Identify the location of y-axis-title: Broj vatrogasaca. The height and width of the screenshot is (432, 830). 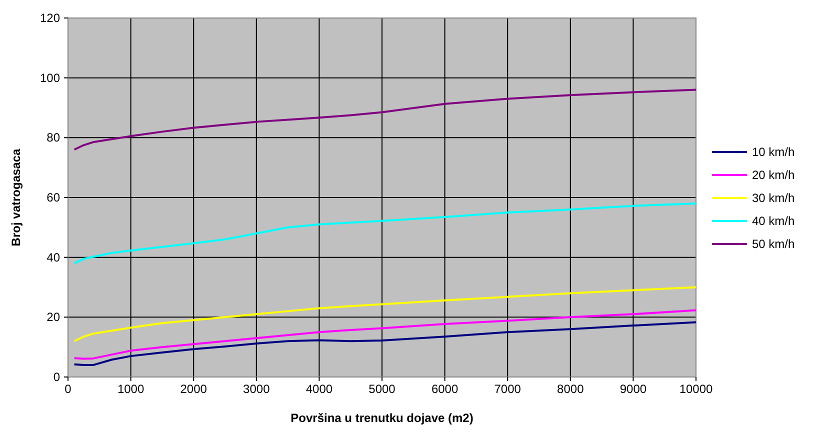
(16, 197).